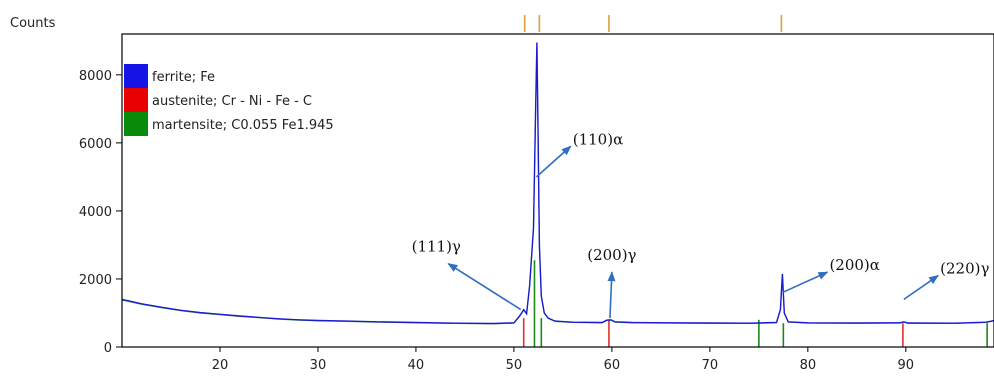  Describe the element at coordinates (416, 365) in the screenshot. I see `x-tick-label: 40` at that location.